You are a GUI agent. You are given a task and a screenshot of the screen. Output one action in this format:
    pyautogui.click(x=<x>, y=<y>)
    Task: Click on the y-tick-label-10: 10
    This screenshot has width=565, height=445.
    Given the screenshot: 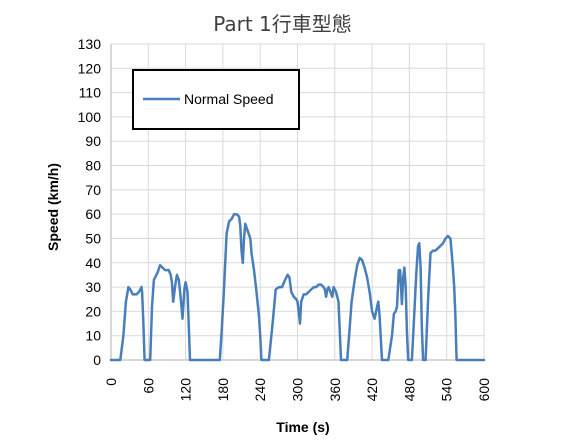 What is the action you would take?
    pyautogui.click(x=93, y=336)
    